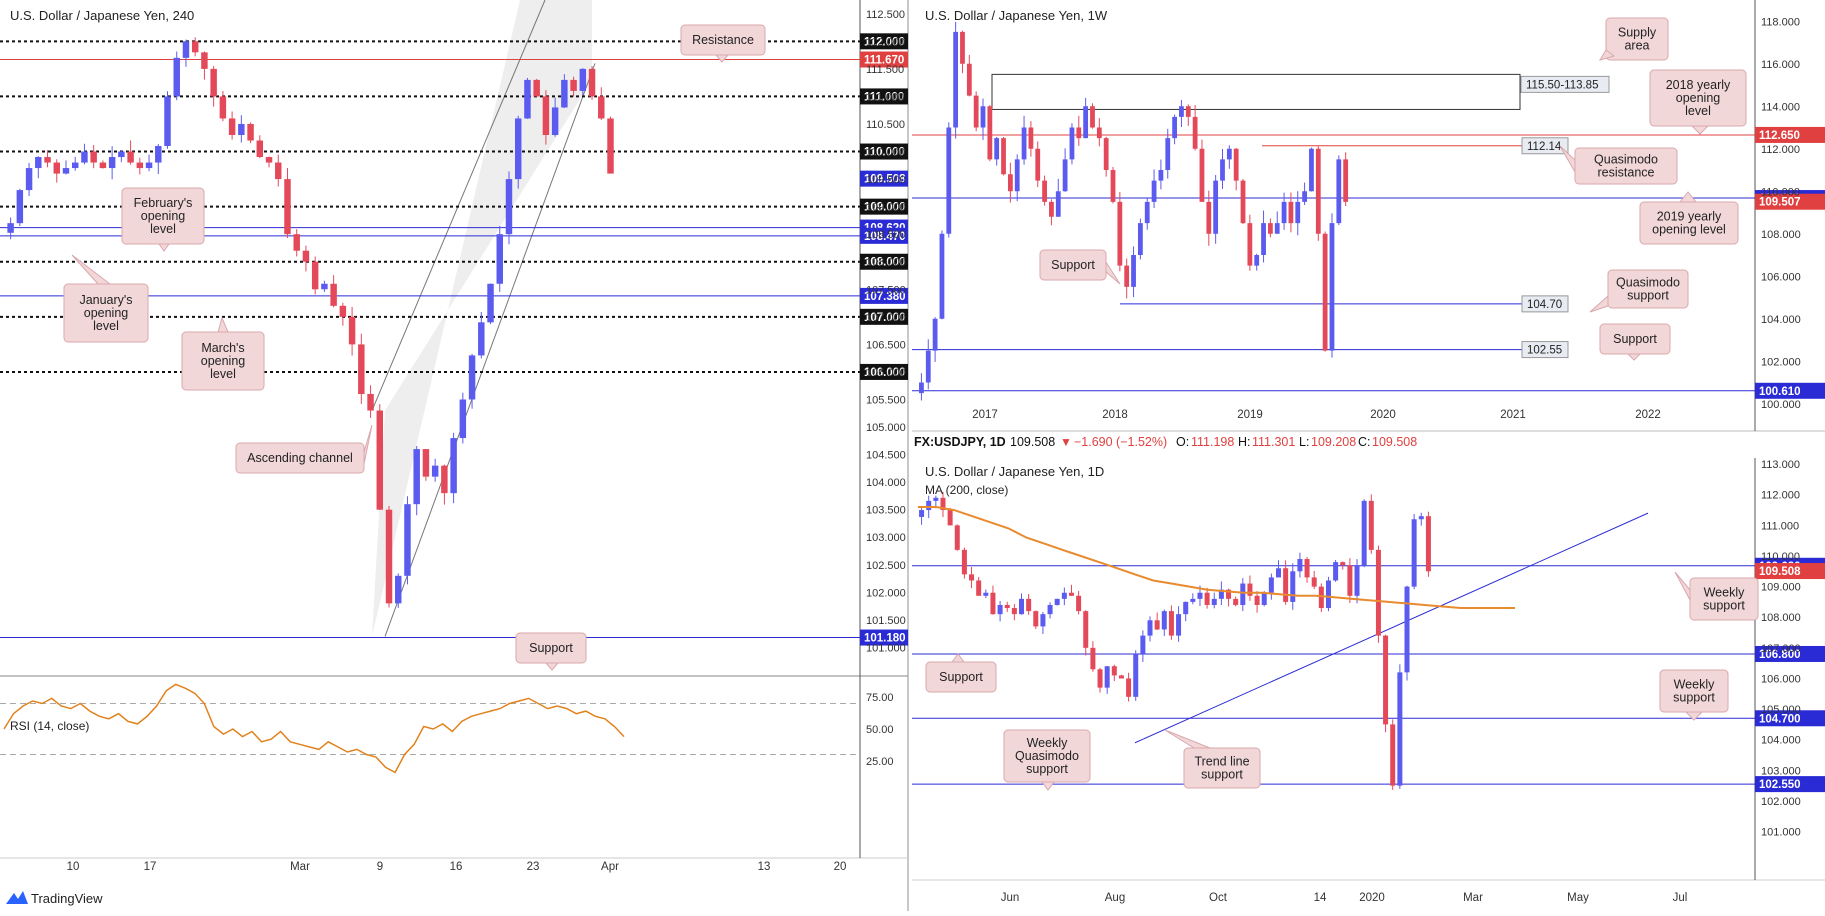  I want to click on time-tick-label: 9, so click(380, 867).